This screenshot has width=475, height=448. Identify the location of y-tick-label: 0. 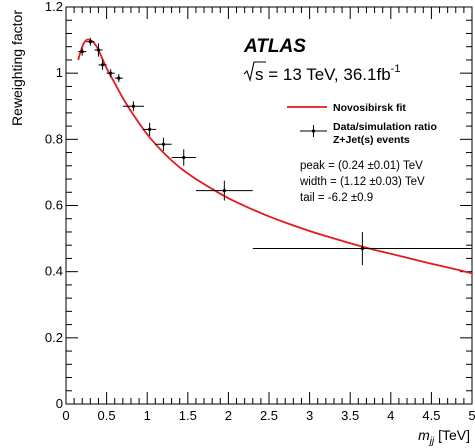
(59, 403).